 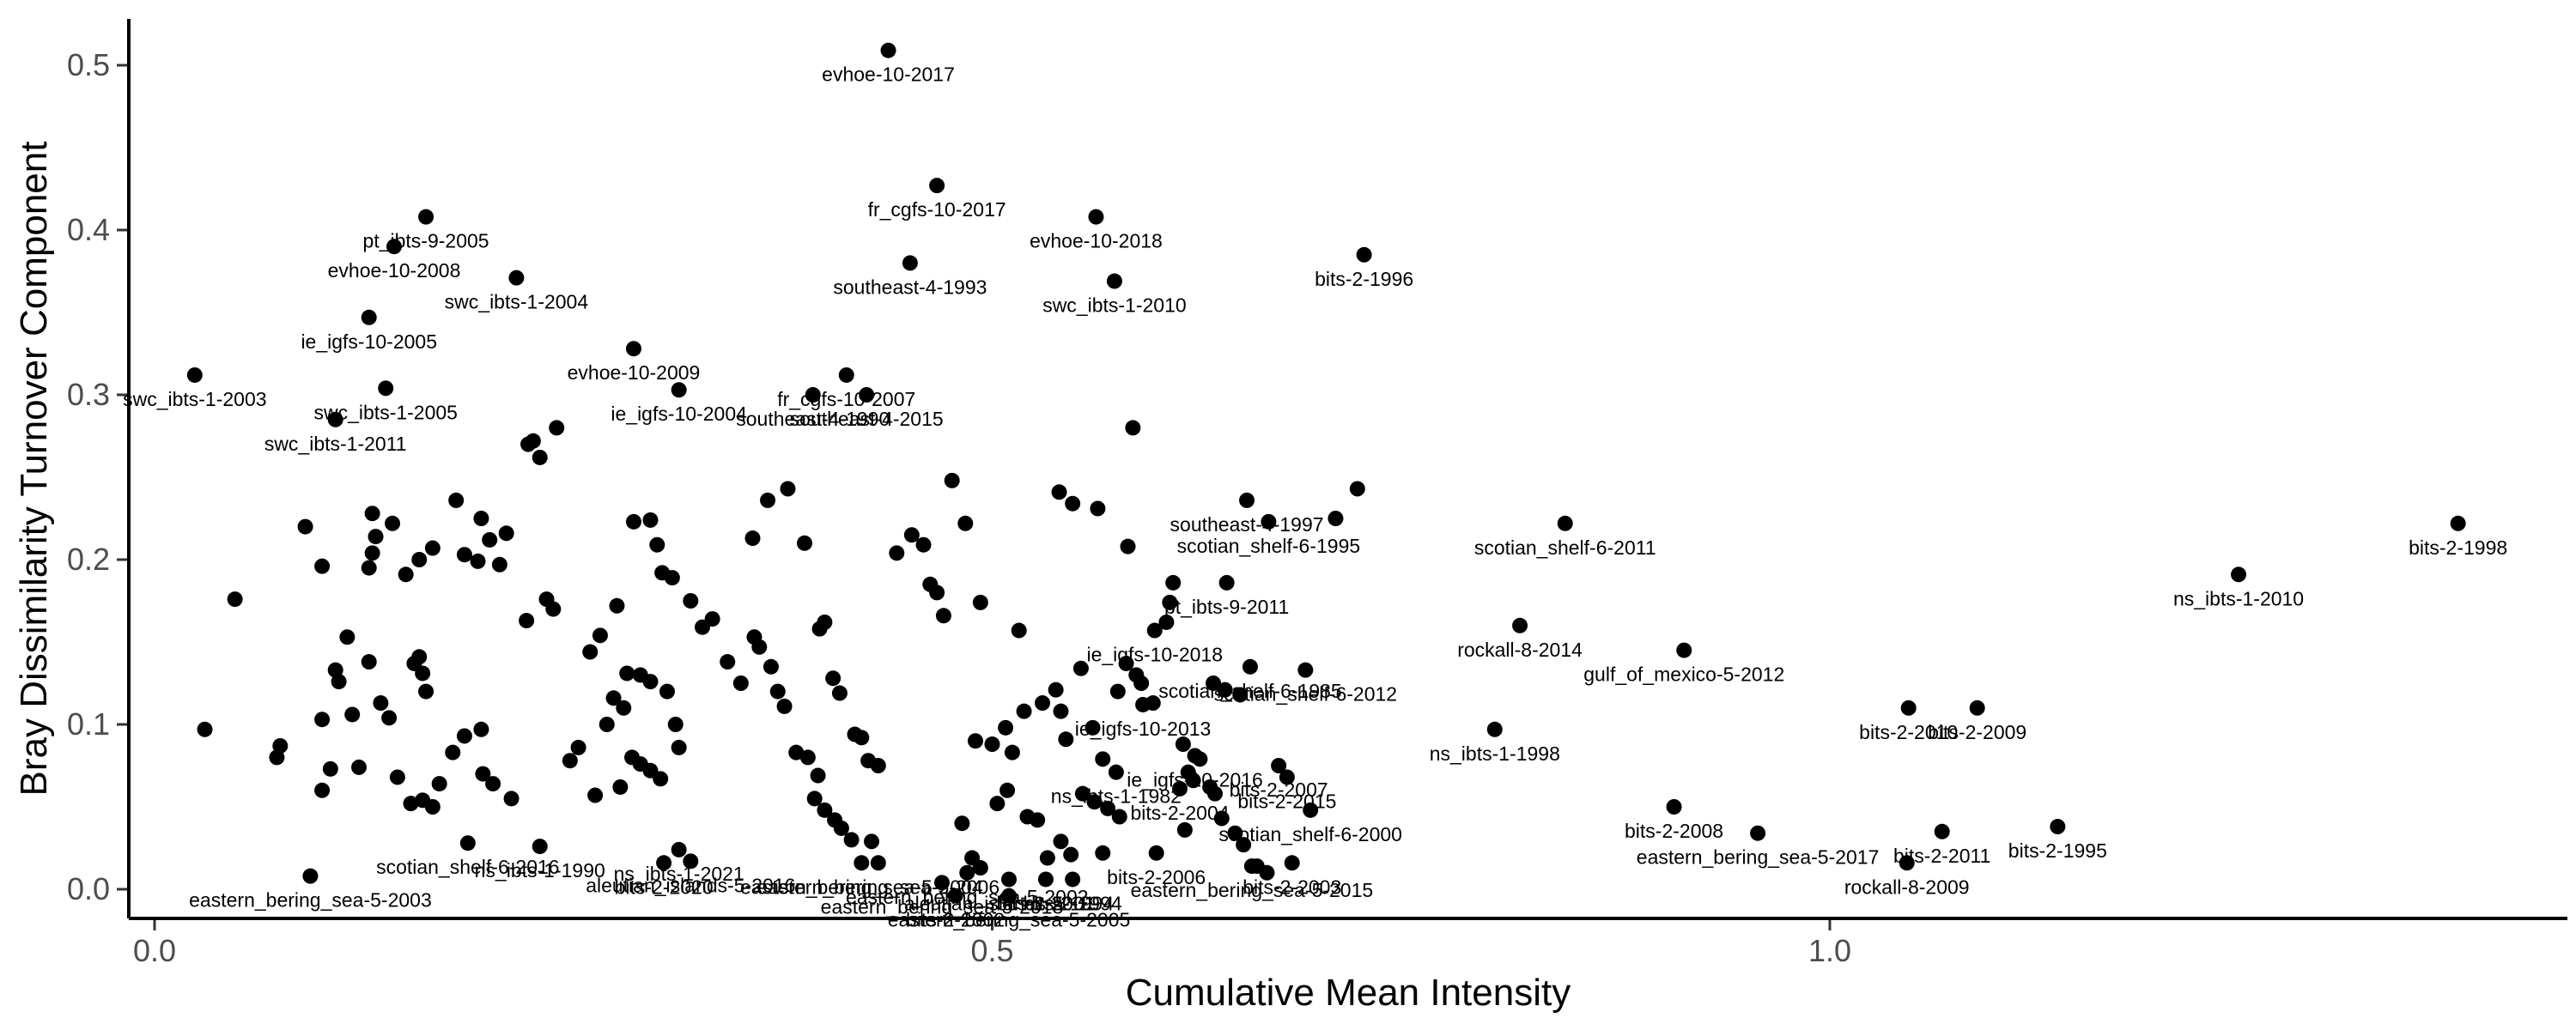 What do you see at coordinates (1364, 279) in the screenshot?
I see `point-label: bits-2-1996` at bounding box center [1364, 279].